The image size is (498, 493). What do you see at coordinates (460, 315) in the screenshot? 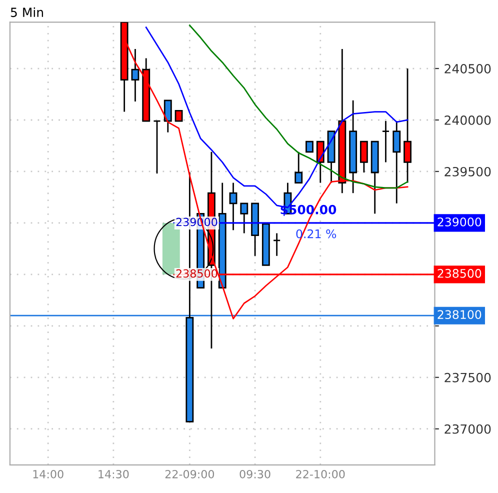
I see `ref-line-label: 238100` at bounding box center [460, 315].